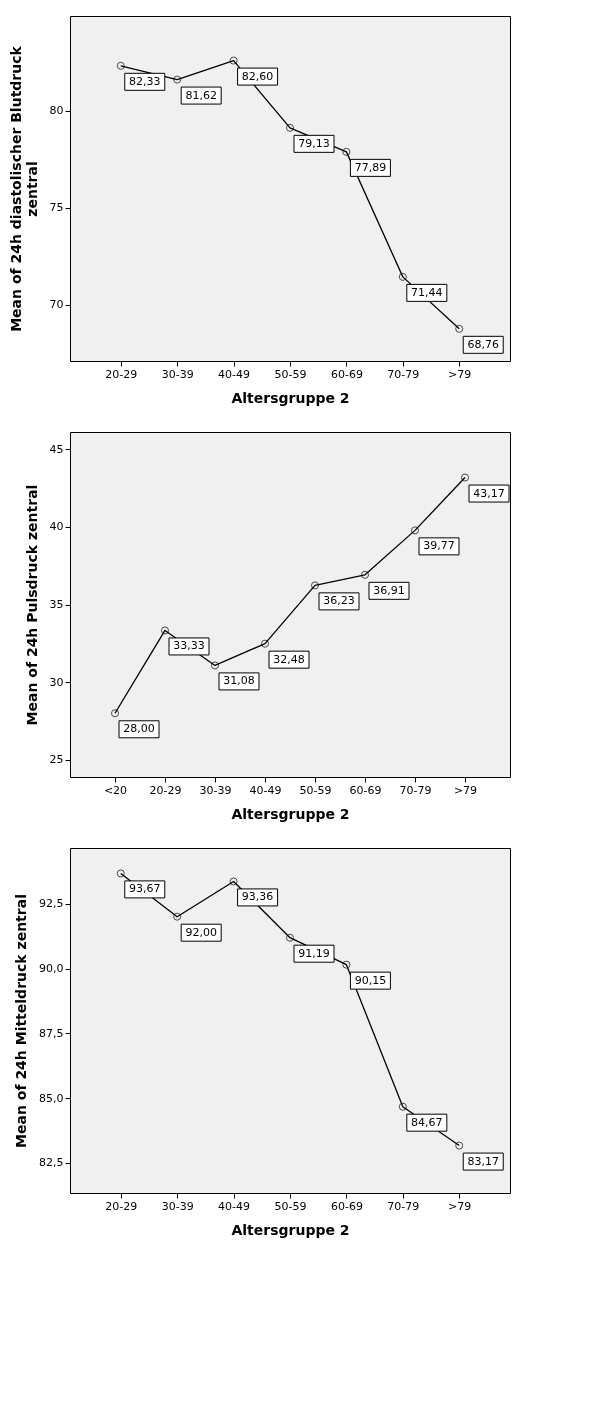 Image resolution: width=593 pixels, height=1403 pixels. What do you see at coordinates (56, 208) in the screenshot?
I see `y-tick-label: 75` at bounding box center [56, 208].